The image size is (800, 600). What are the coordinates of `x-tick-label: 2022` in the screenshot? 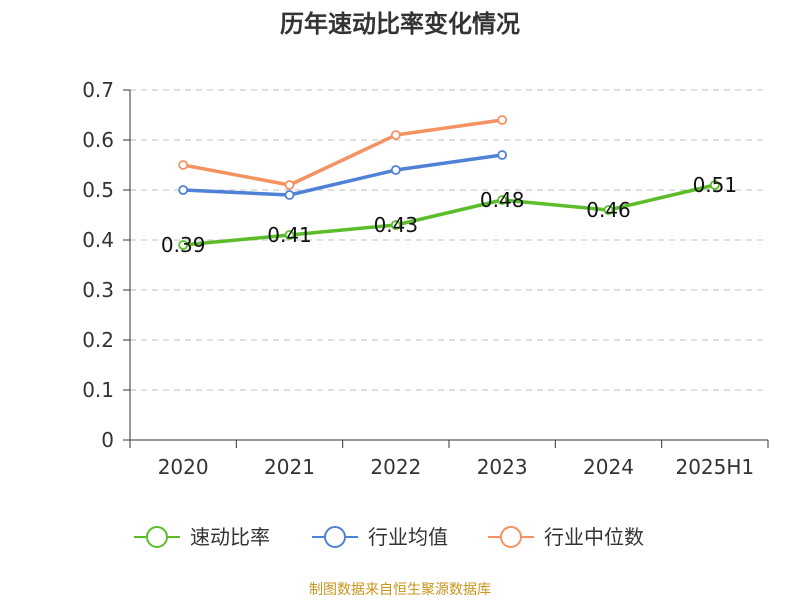 It's located at (395, 467).